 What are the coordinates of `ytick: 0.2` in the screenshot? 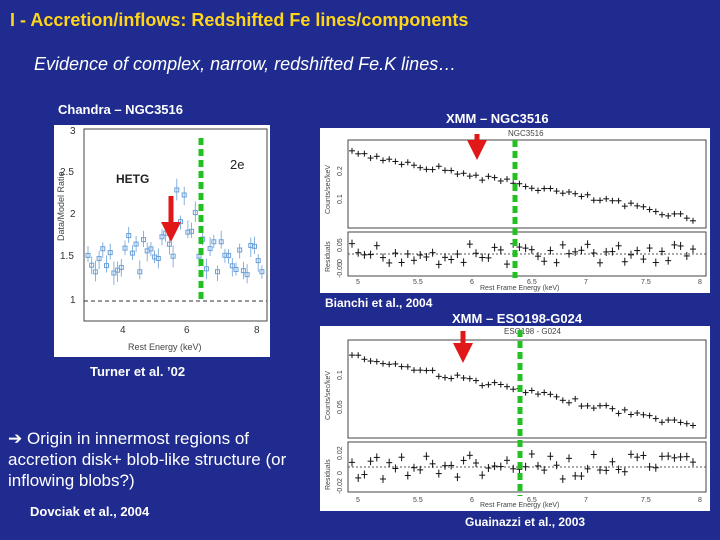 It's located at (340, 171).